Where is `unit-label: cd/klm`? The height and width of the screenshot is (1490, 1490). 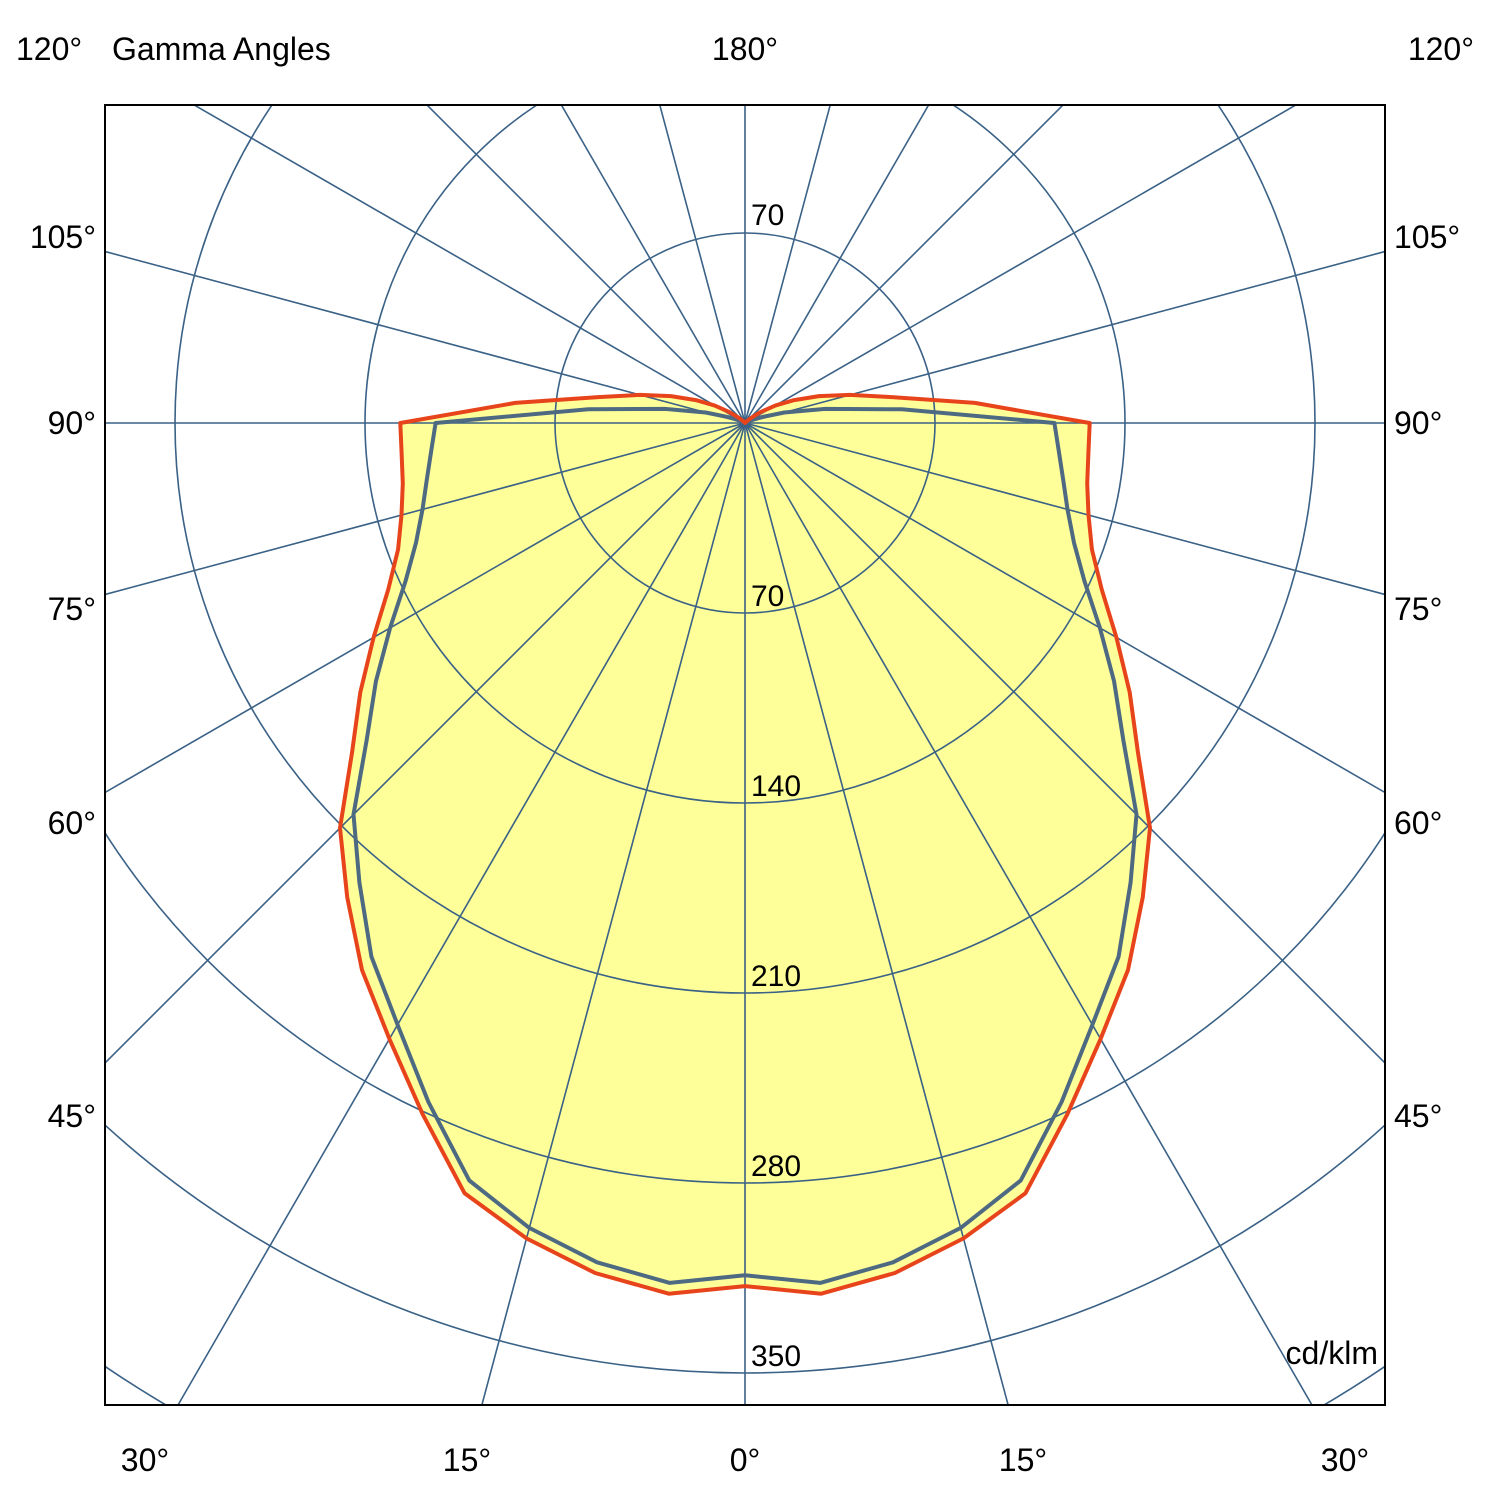
unit-label: cd/klm is located at coordinates (1331, 1353).